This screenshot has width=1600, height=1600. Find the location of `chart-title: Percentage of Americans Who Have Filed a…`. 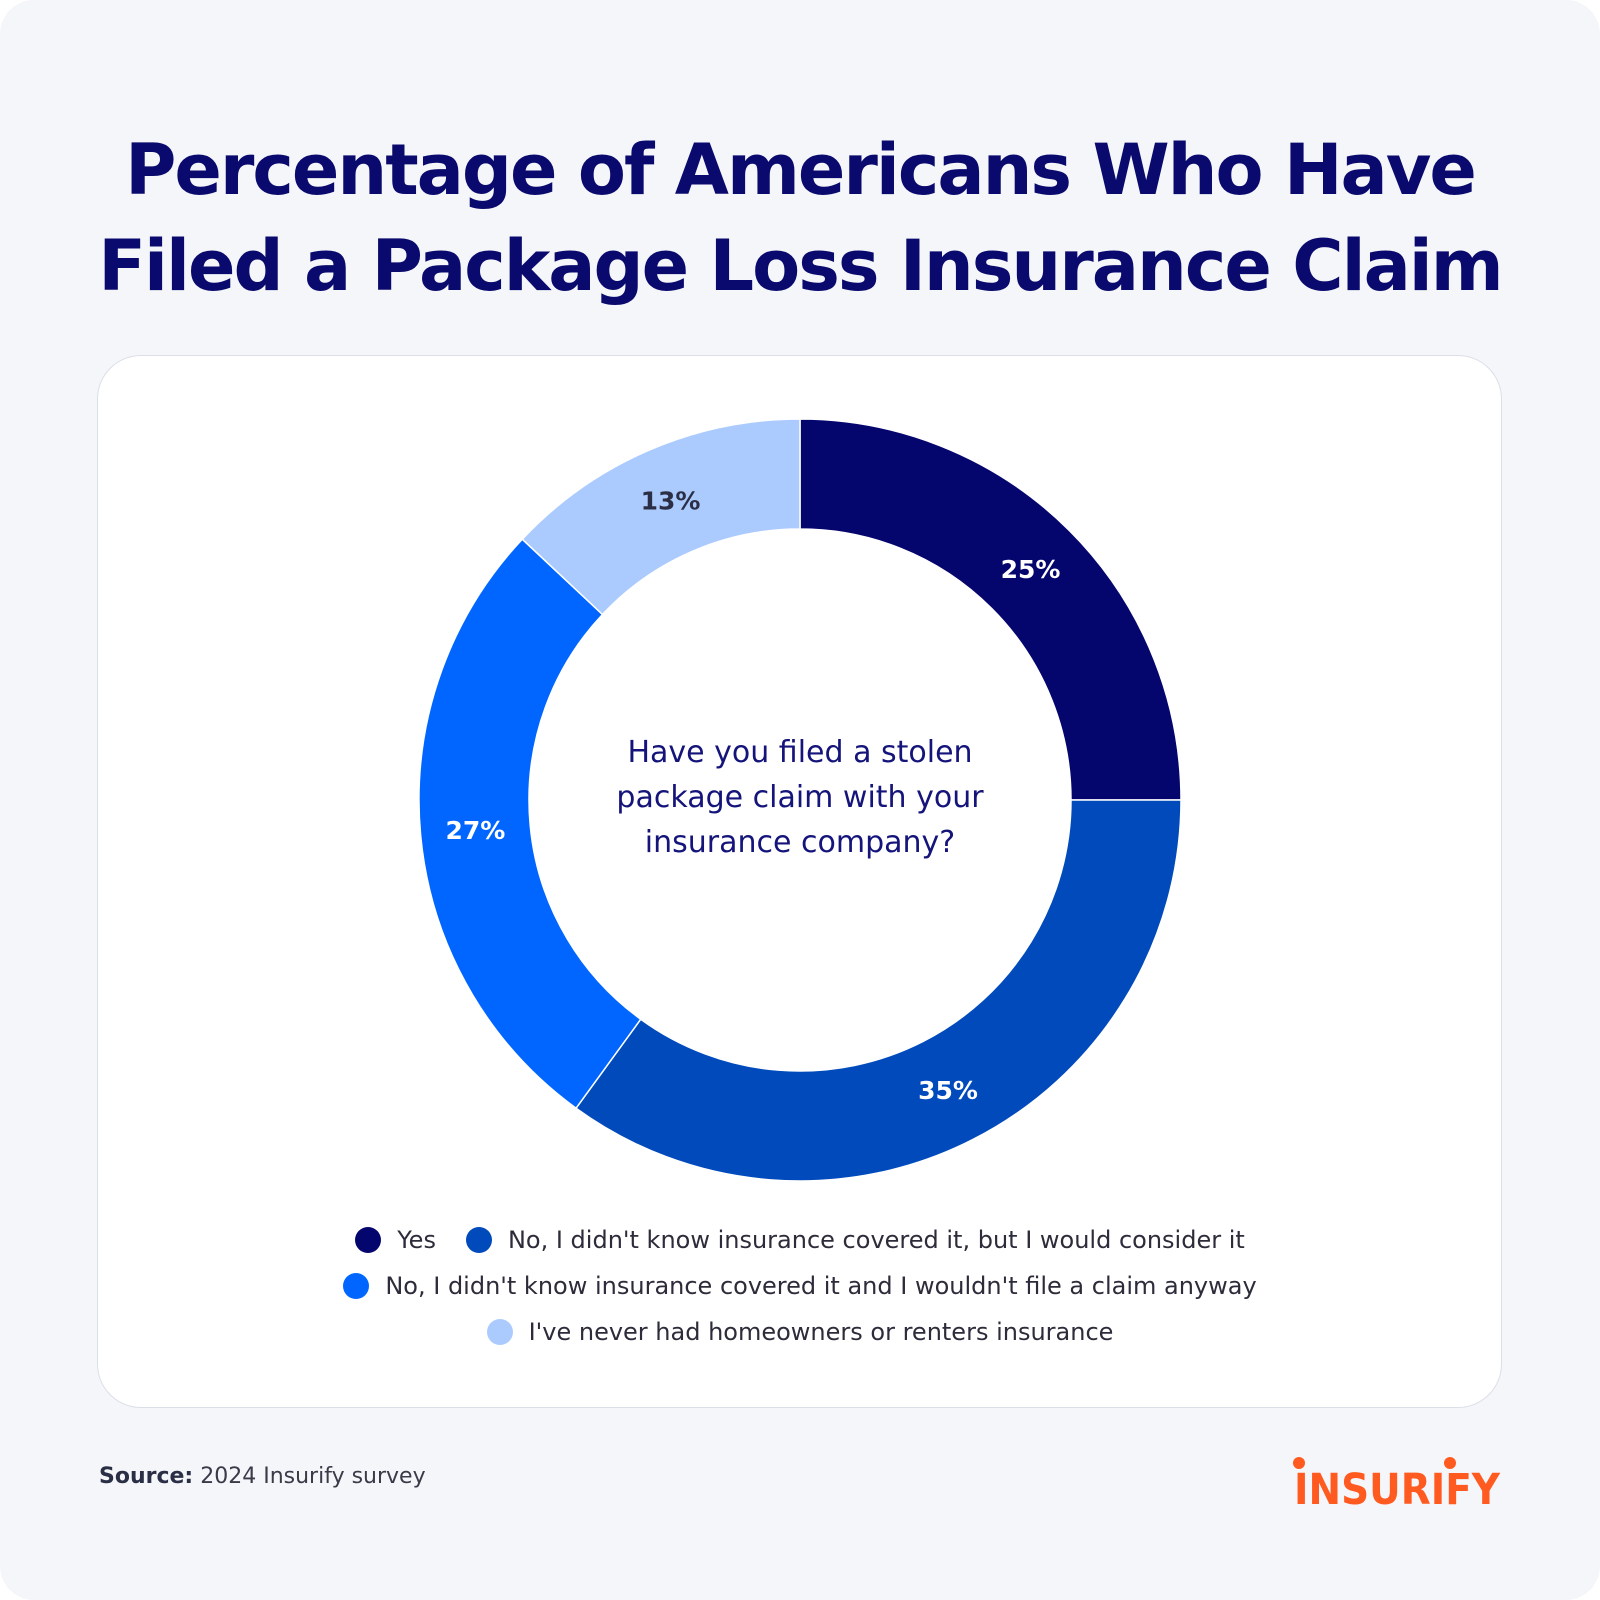

chart-title: Percentage of Americans Who Have Filed a… is located at coordinates (800, 218).